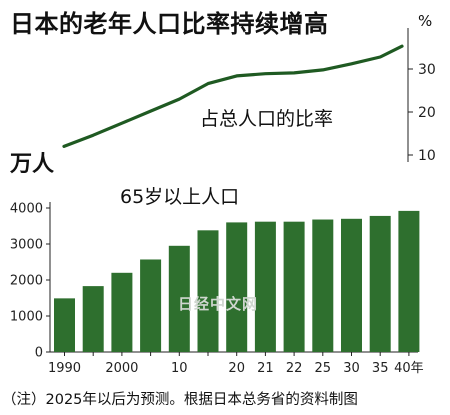 Image resolution: width=450 pixels, height=415 pixels. What do you see at coordinates (425, 21) in the screenshot?
I see `line-unit-label: %` at bounding box center [425, 21].